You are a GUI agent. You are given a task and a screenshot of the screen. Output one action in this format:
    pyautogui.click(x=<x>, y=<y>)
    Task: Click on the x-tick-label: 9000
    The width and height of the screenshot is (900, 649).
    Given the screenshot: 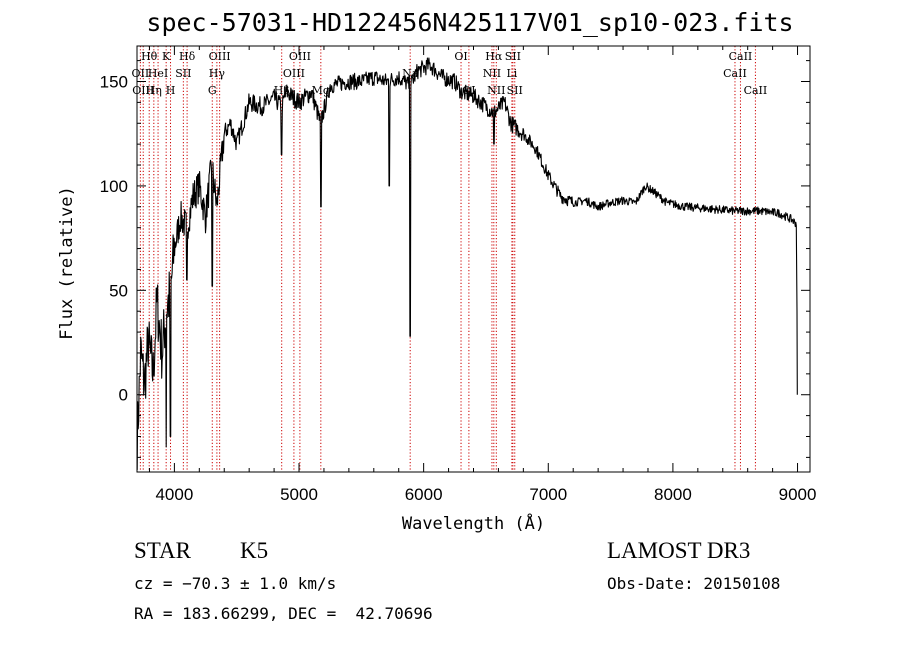 What is the action you would take?
    pyautogui.click(x=798, y=494)
    